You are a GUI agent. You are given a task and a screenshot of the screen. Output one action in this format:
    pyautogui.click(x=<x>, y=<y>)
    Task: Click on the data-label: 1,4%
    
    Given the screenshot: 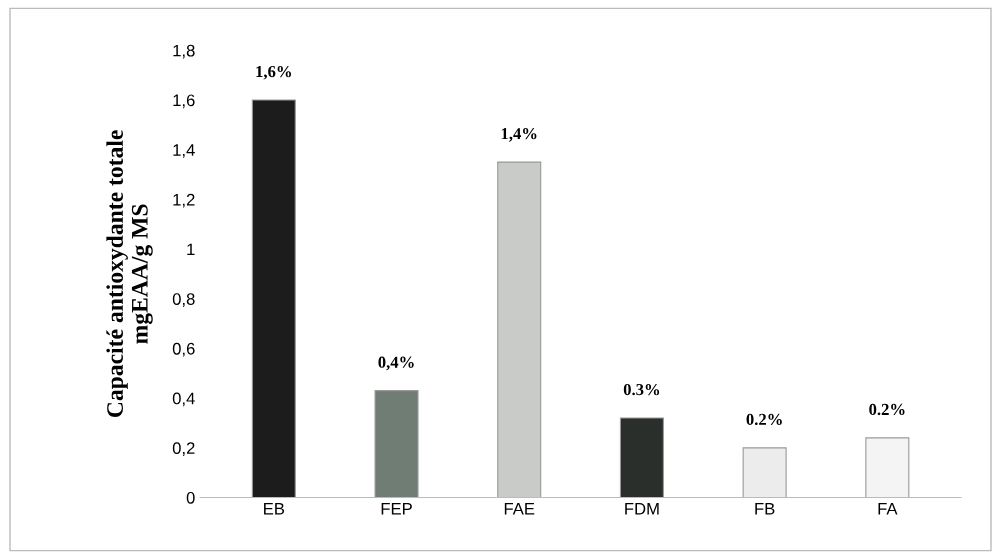 What is the action you would take?
    pyautogui.click(x=519, y=135)
    